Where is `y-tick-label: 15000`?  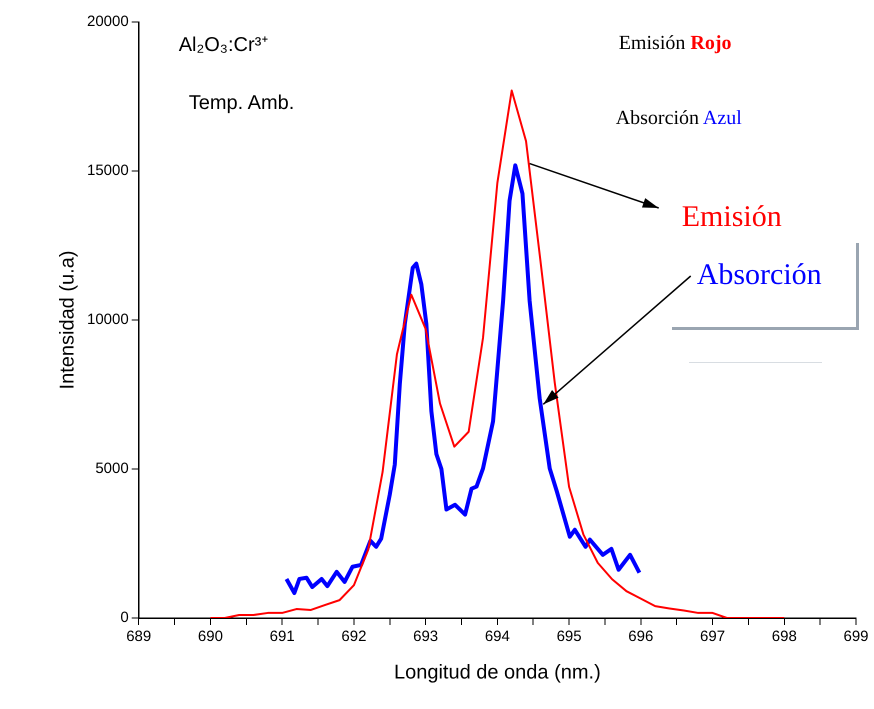
y-tick-label: 15000 is located at coordinates (107, 171).